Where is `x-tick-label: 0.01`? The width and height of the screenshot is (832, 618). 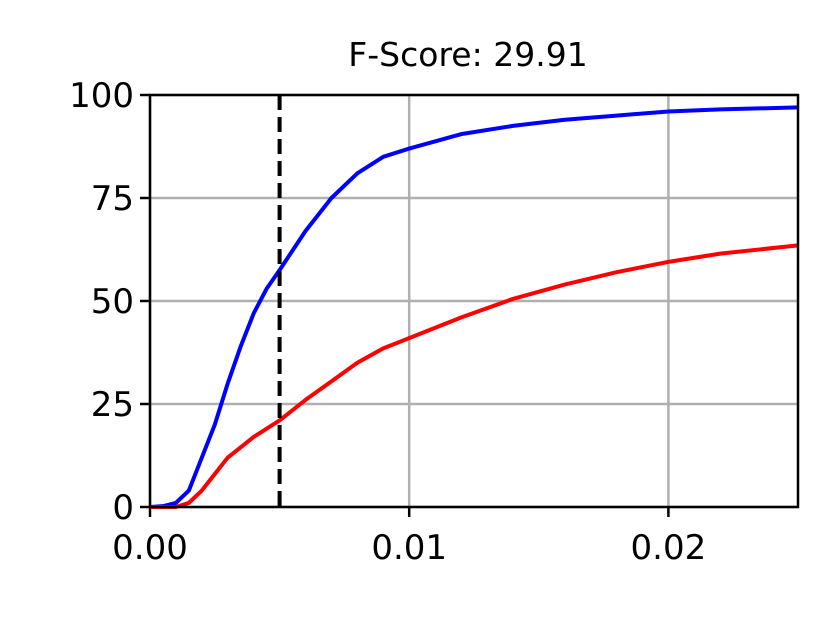
x-tick-label: 0.01 is located at coordinates (409, 548).